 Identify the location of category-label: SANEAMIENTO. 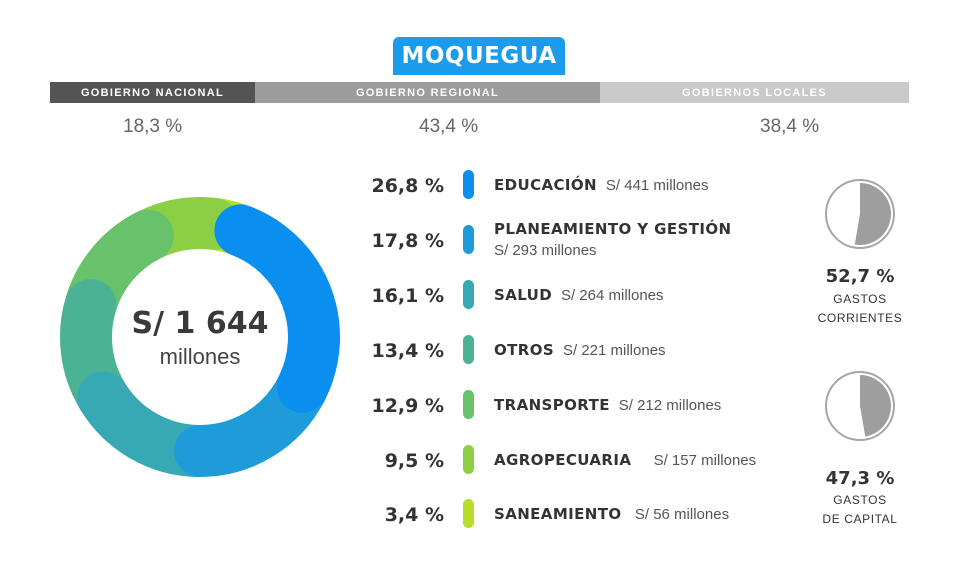
(558, 514).